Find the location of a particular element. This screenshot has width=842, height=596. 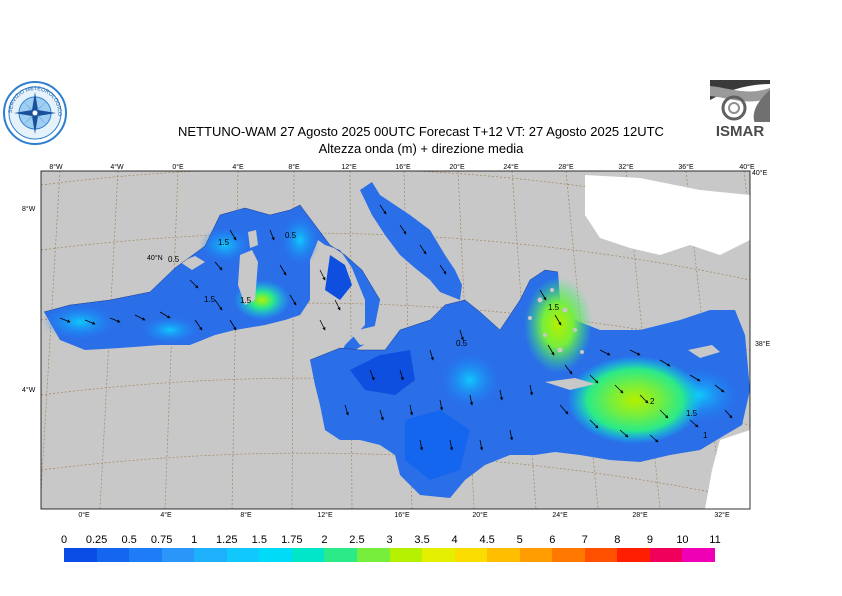

island-sardinia is located at coordinates (248, 277).